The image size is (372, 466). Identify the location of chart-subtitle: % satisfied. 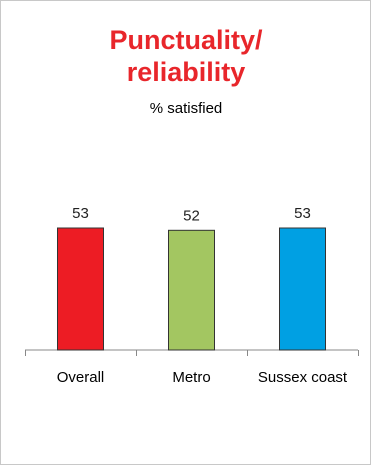
(186, 108).